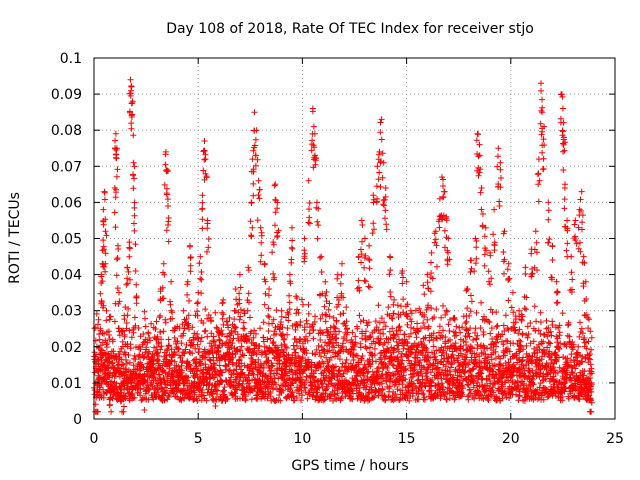 The width and height of the screenshot is (640, 480). Describe the element at coordinates (344, 420) in the screenshot. I see `y-tick: 0` at that location.